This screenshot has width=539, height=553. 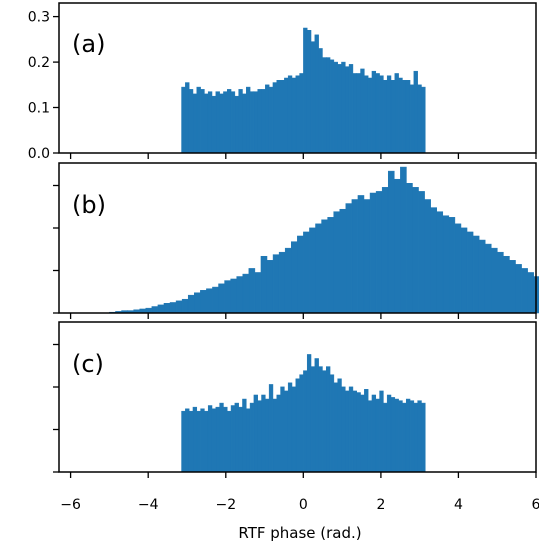 I want to click on panel-a-y-tick-label: 0.0, so click(x=39, y=154).